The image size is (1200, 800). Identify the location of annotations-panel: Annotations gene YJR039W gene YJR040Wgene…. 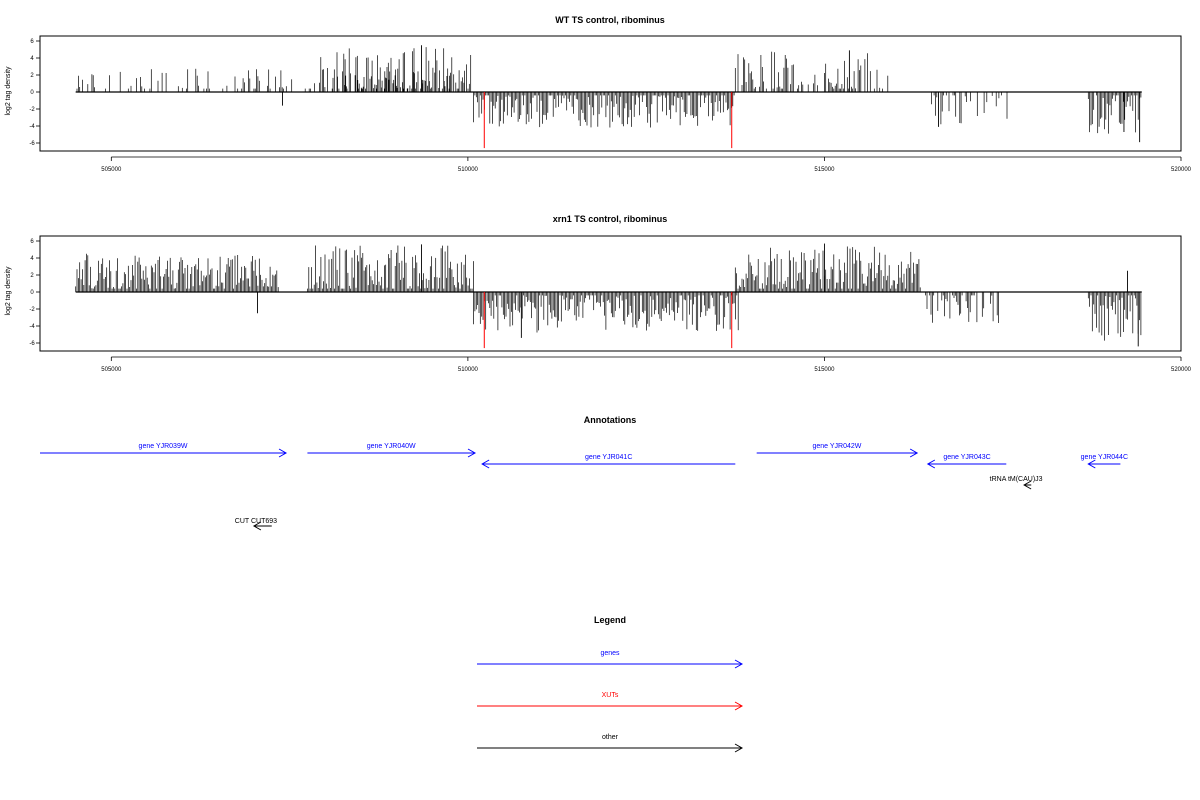
(584, 473).